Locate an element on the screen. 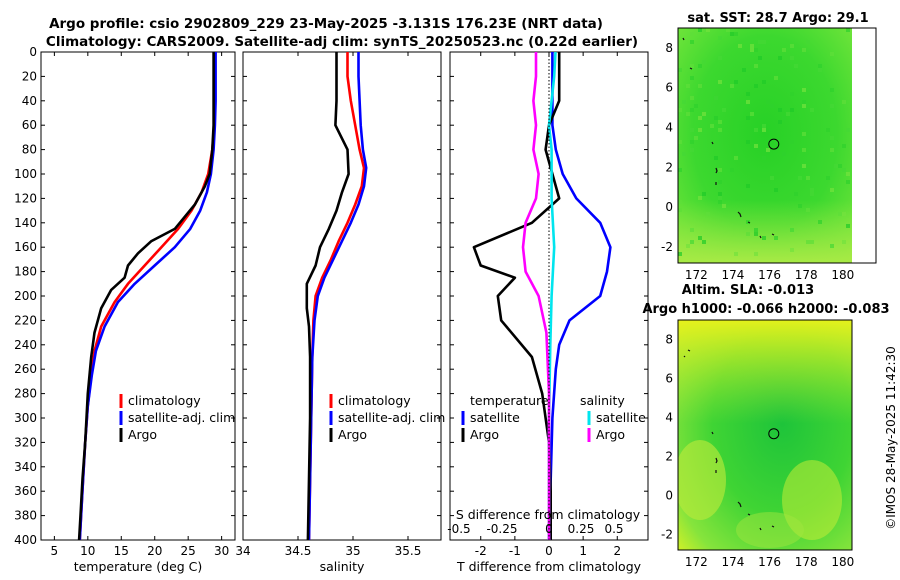 This screenshot has height=580, width=900. sla-map-title-2: Argo h1000: -0.066 h2000: -0.083 is located at coordinates (765, 309).